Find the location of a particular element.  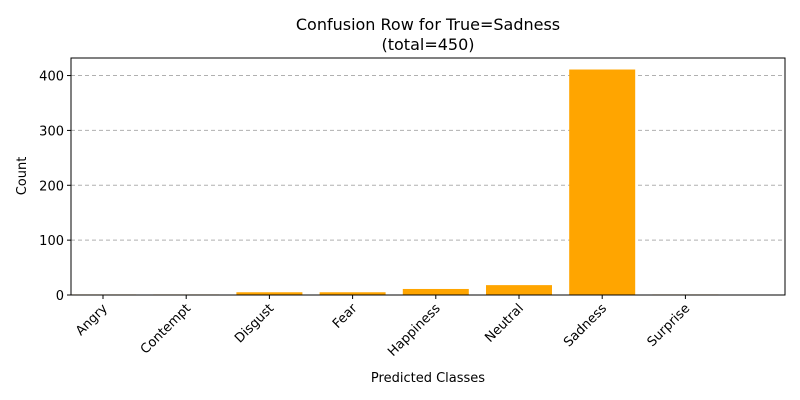

x-tick-label-happiness: Happiness is located at coordinates (414, 330).